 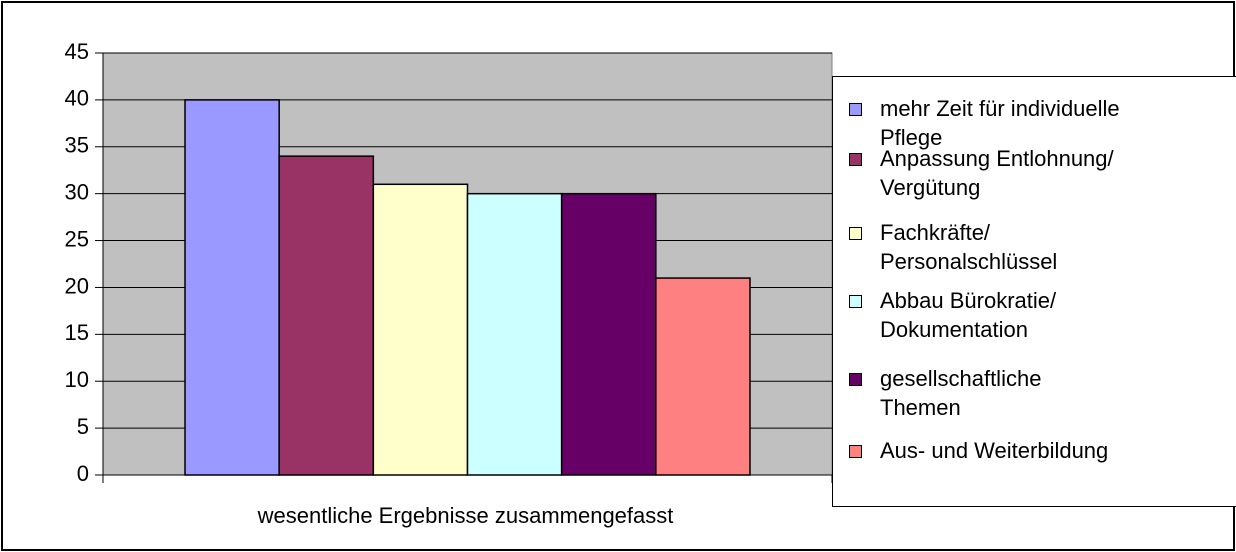 What do you see at coordinates (77, 238) in the screenshot?
I see `y-tick-label: 25` at bounding box center [77, 238].